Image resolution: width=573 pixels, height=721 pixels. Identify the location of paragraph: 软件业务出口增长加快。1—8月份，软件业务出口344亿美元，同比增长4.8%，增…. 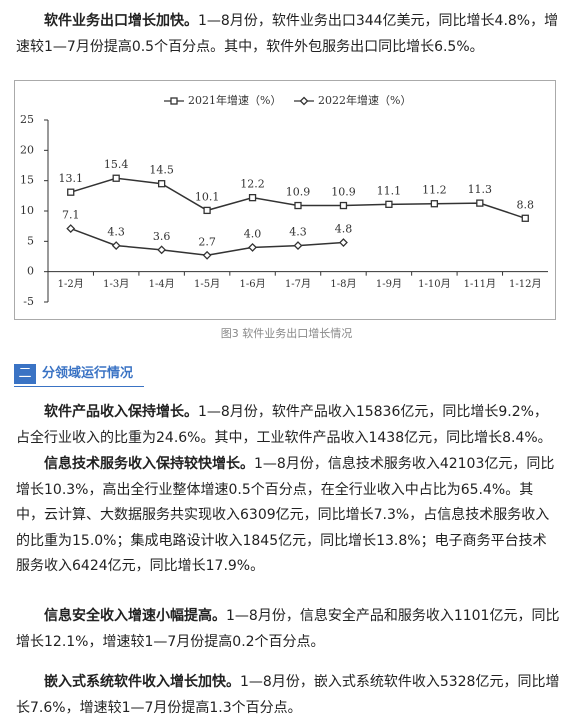
(288, 34).